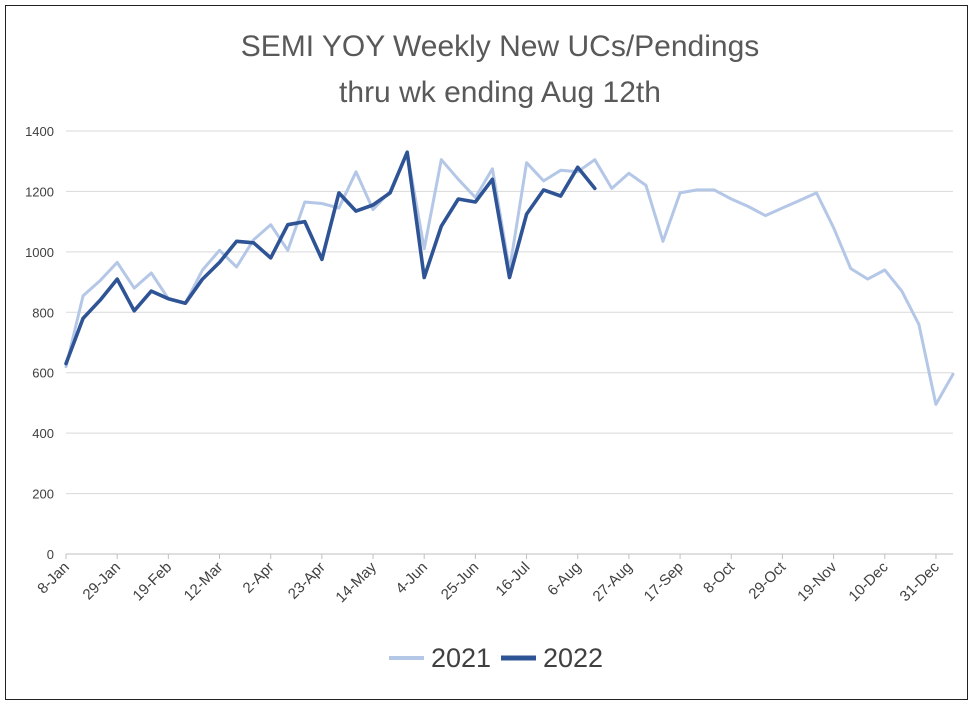  What do you see at coordinates (719, 577) in the screenshot?
I see `x-tick-label: 8-Oct` at bounding box center [719, 577].